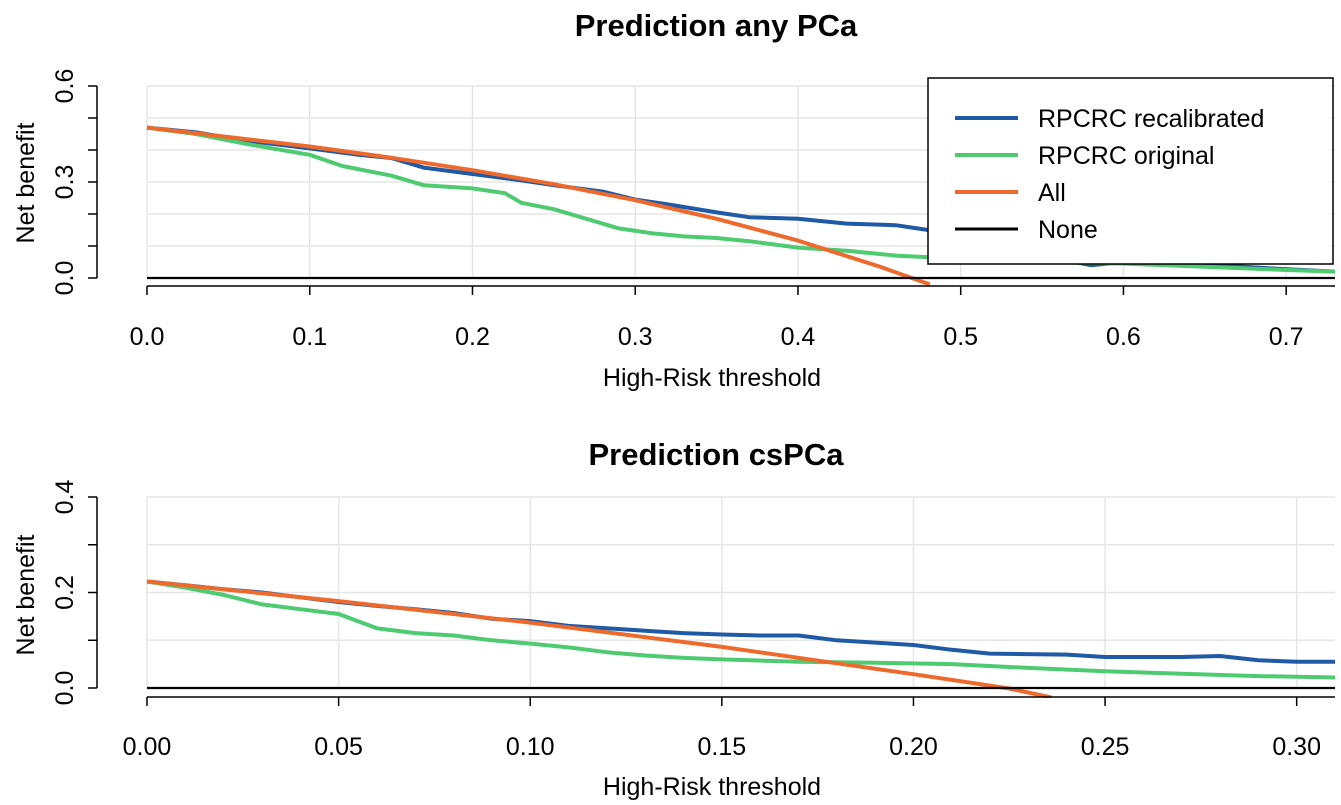 The width and height of the screenshot is (1341, 805). Describe the element at coordinates (798, 337) in the screenshot. I see `x-tick-label: 0.4` at that location.